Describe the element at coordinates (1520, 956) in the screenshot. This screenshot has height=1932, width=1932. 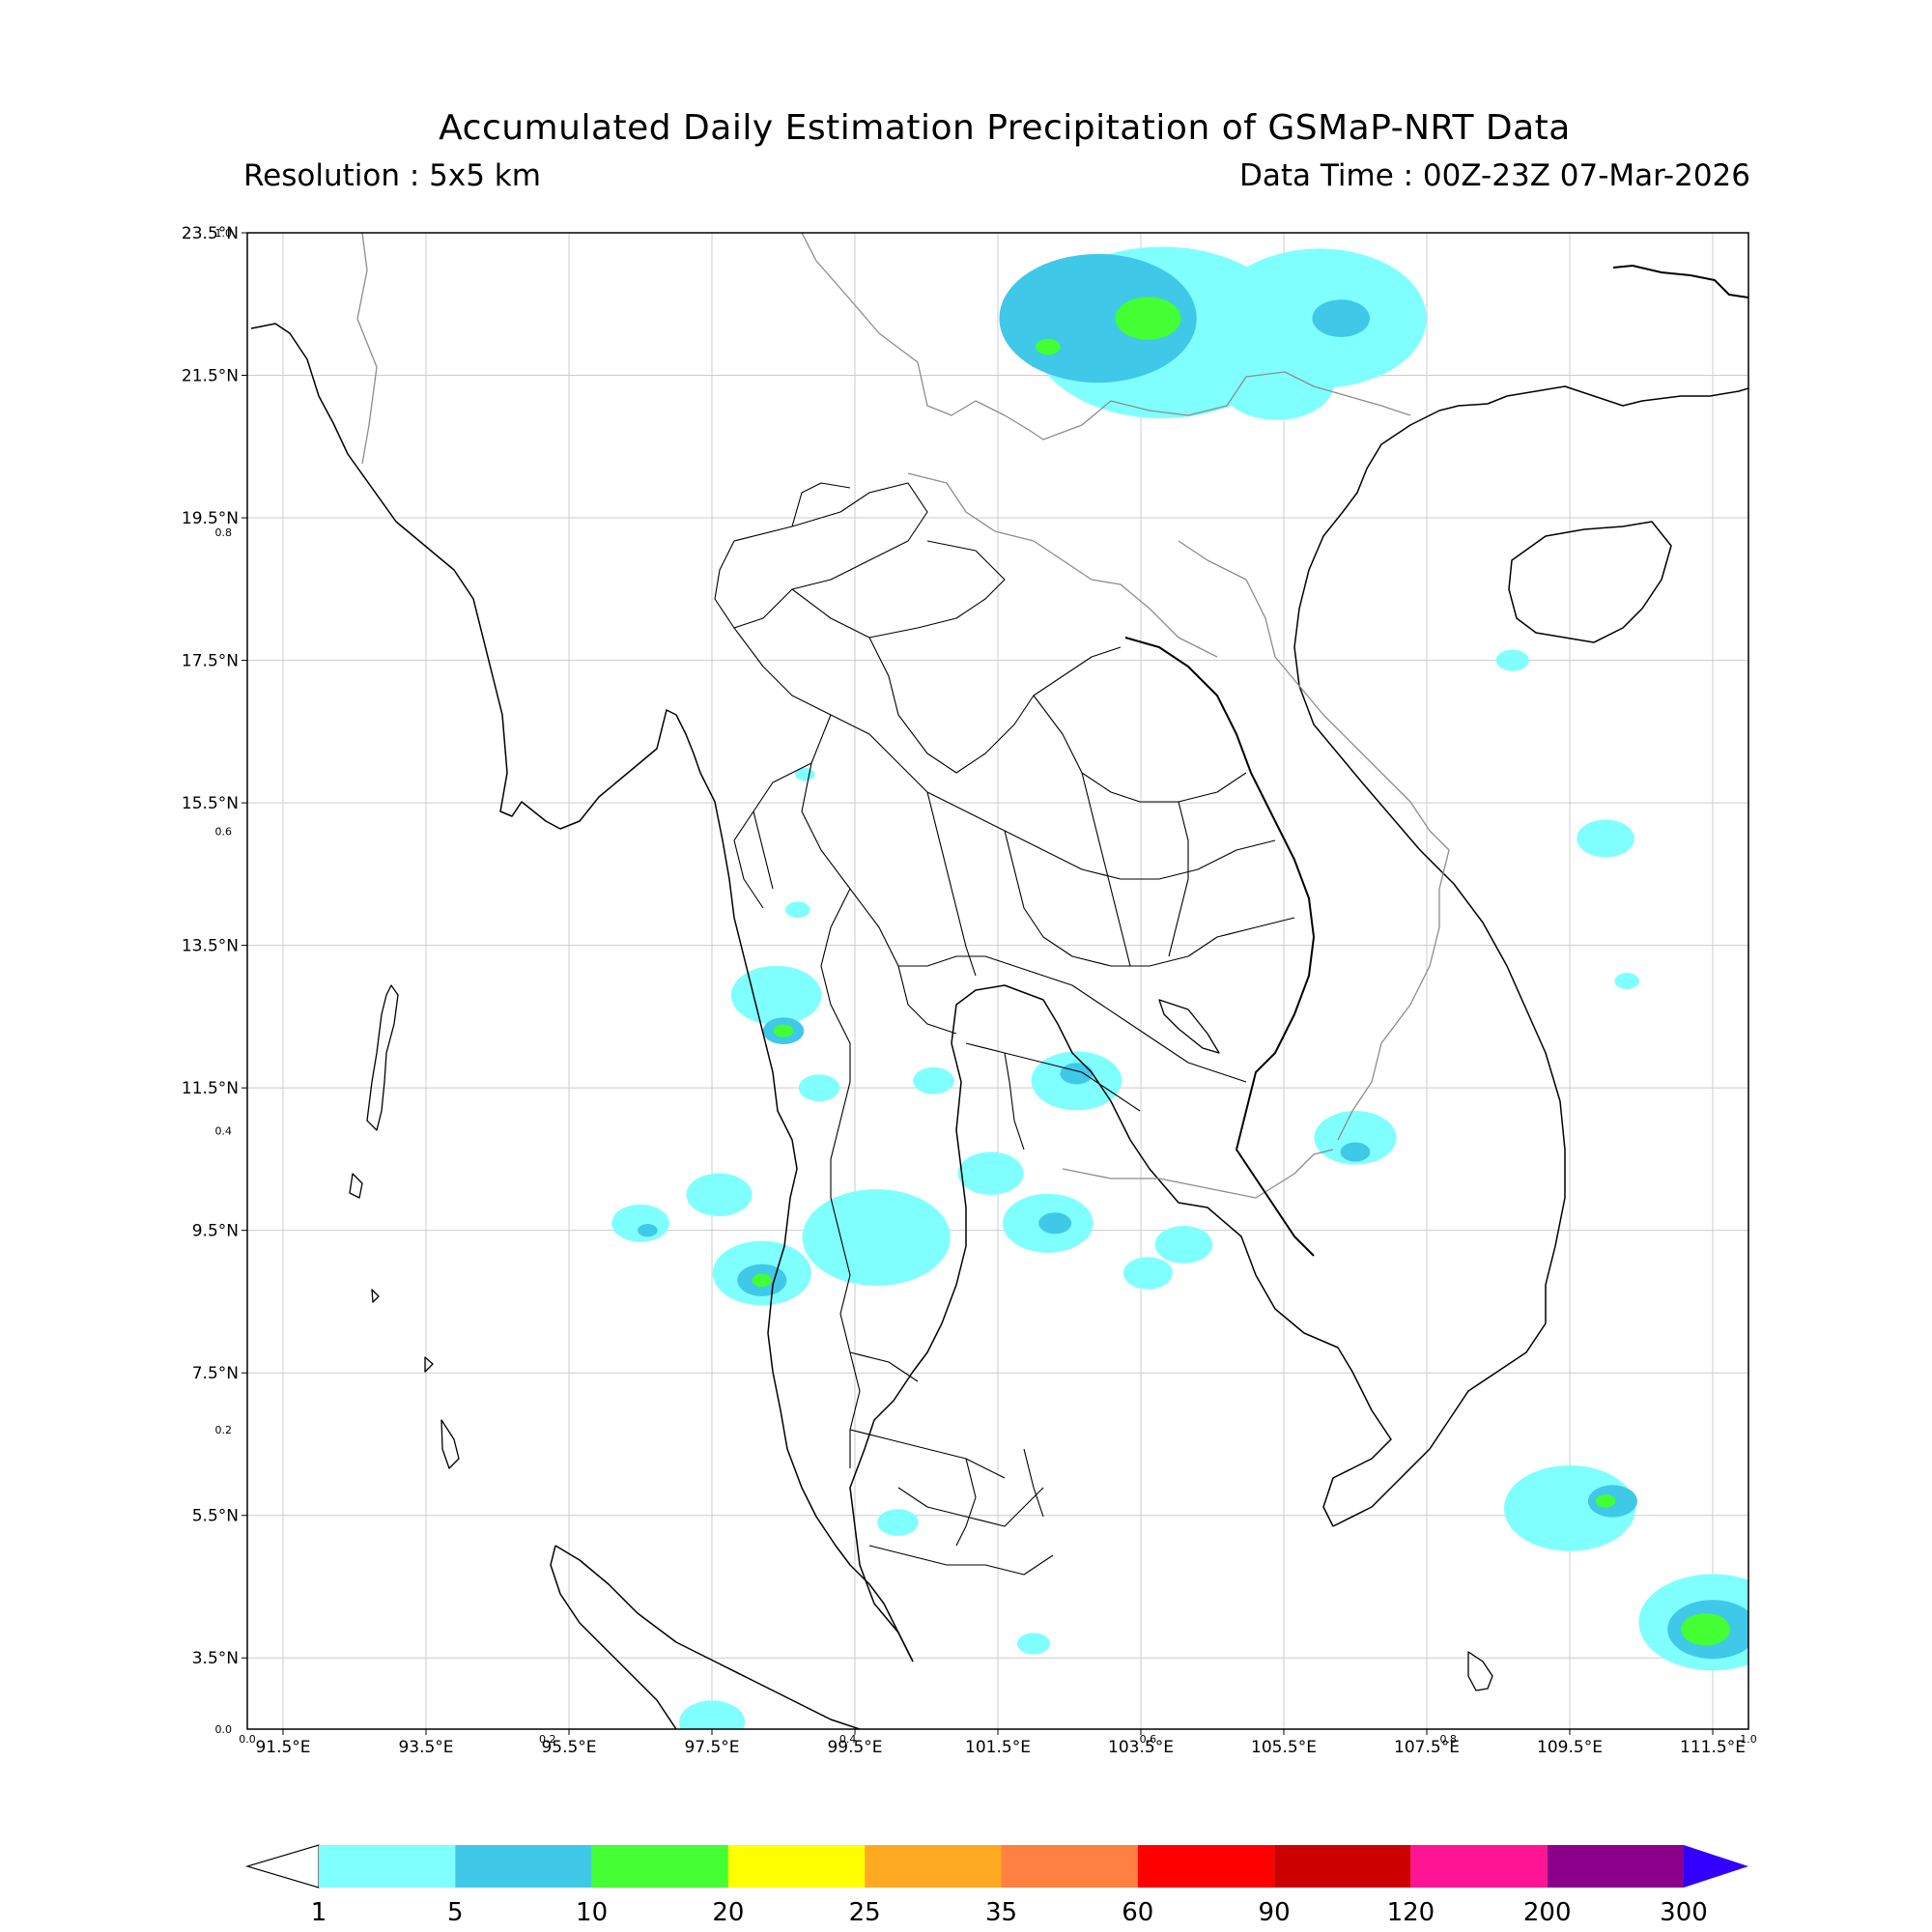
I see `coastline-vietnam` at that location.